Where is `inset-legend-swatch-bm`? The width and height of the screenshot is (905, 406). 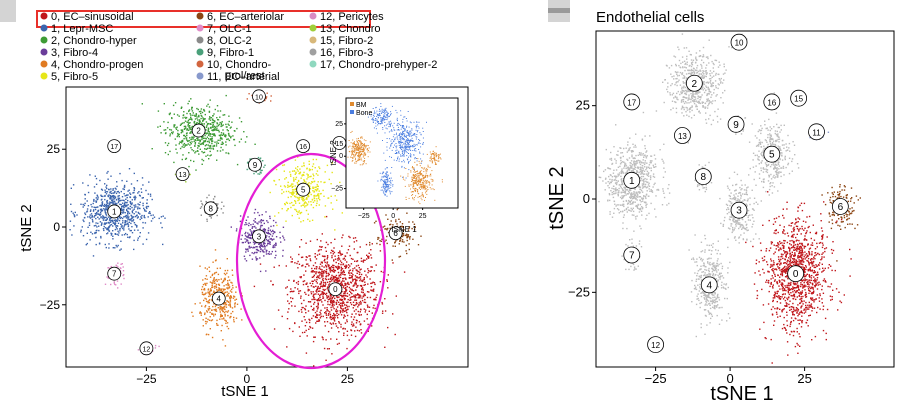 inset-legend-swatch-bm is located at coordinates (352, 104).